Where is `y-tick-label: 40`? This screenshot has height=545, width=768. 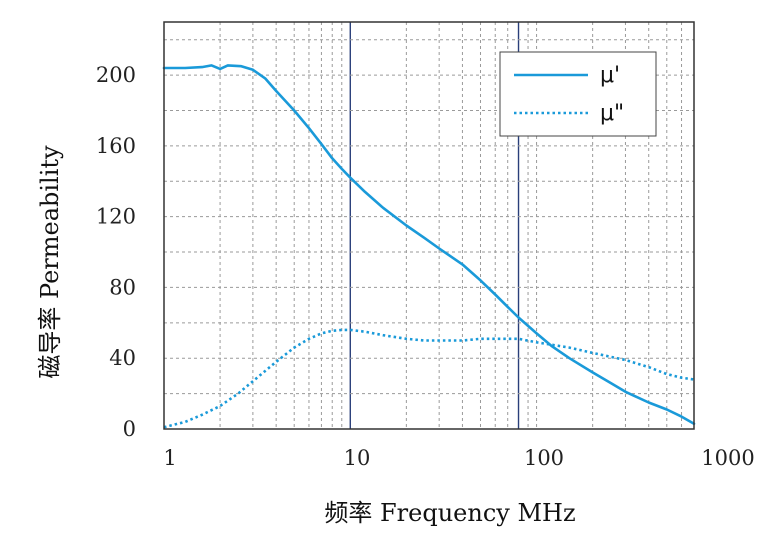 y-tick-label: 40 is located at coordinates (122, 358).